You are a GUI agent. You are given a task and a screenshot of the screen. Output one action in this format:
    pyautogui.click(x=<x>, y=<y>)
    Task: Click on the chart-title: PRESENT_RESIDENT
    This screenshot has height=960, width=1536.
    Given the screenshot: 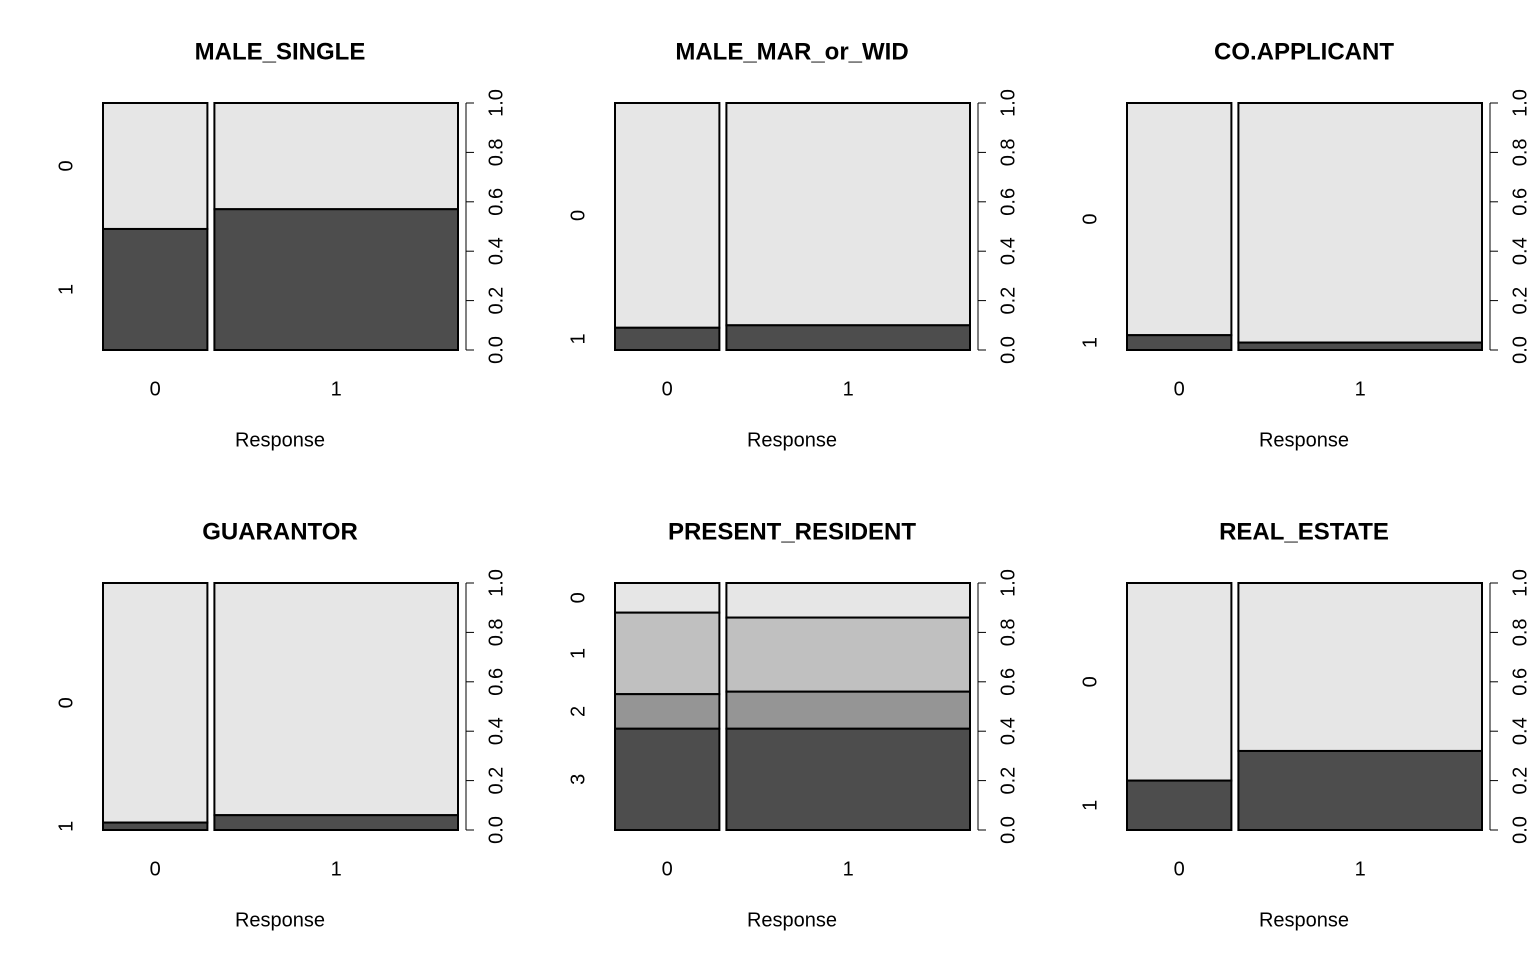 What is the action you would take?
    pyautogui.click(x=792, y=531)
    